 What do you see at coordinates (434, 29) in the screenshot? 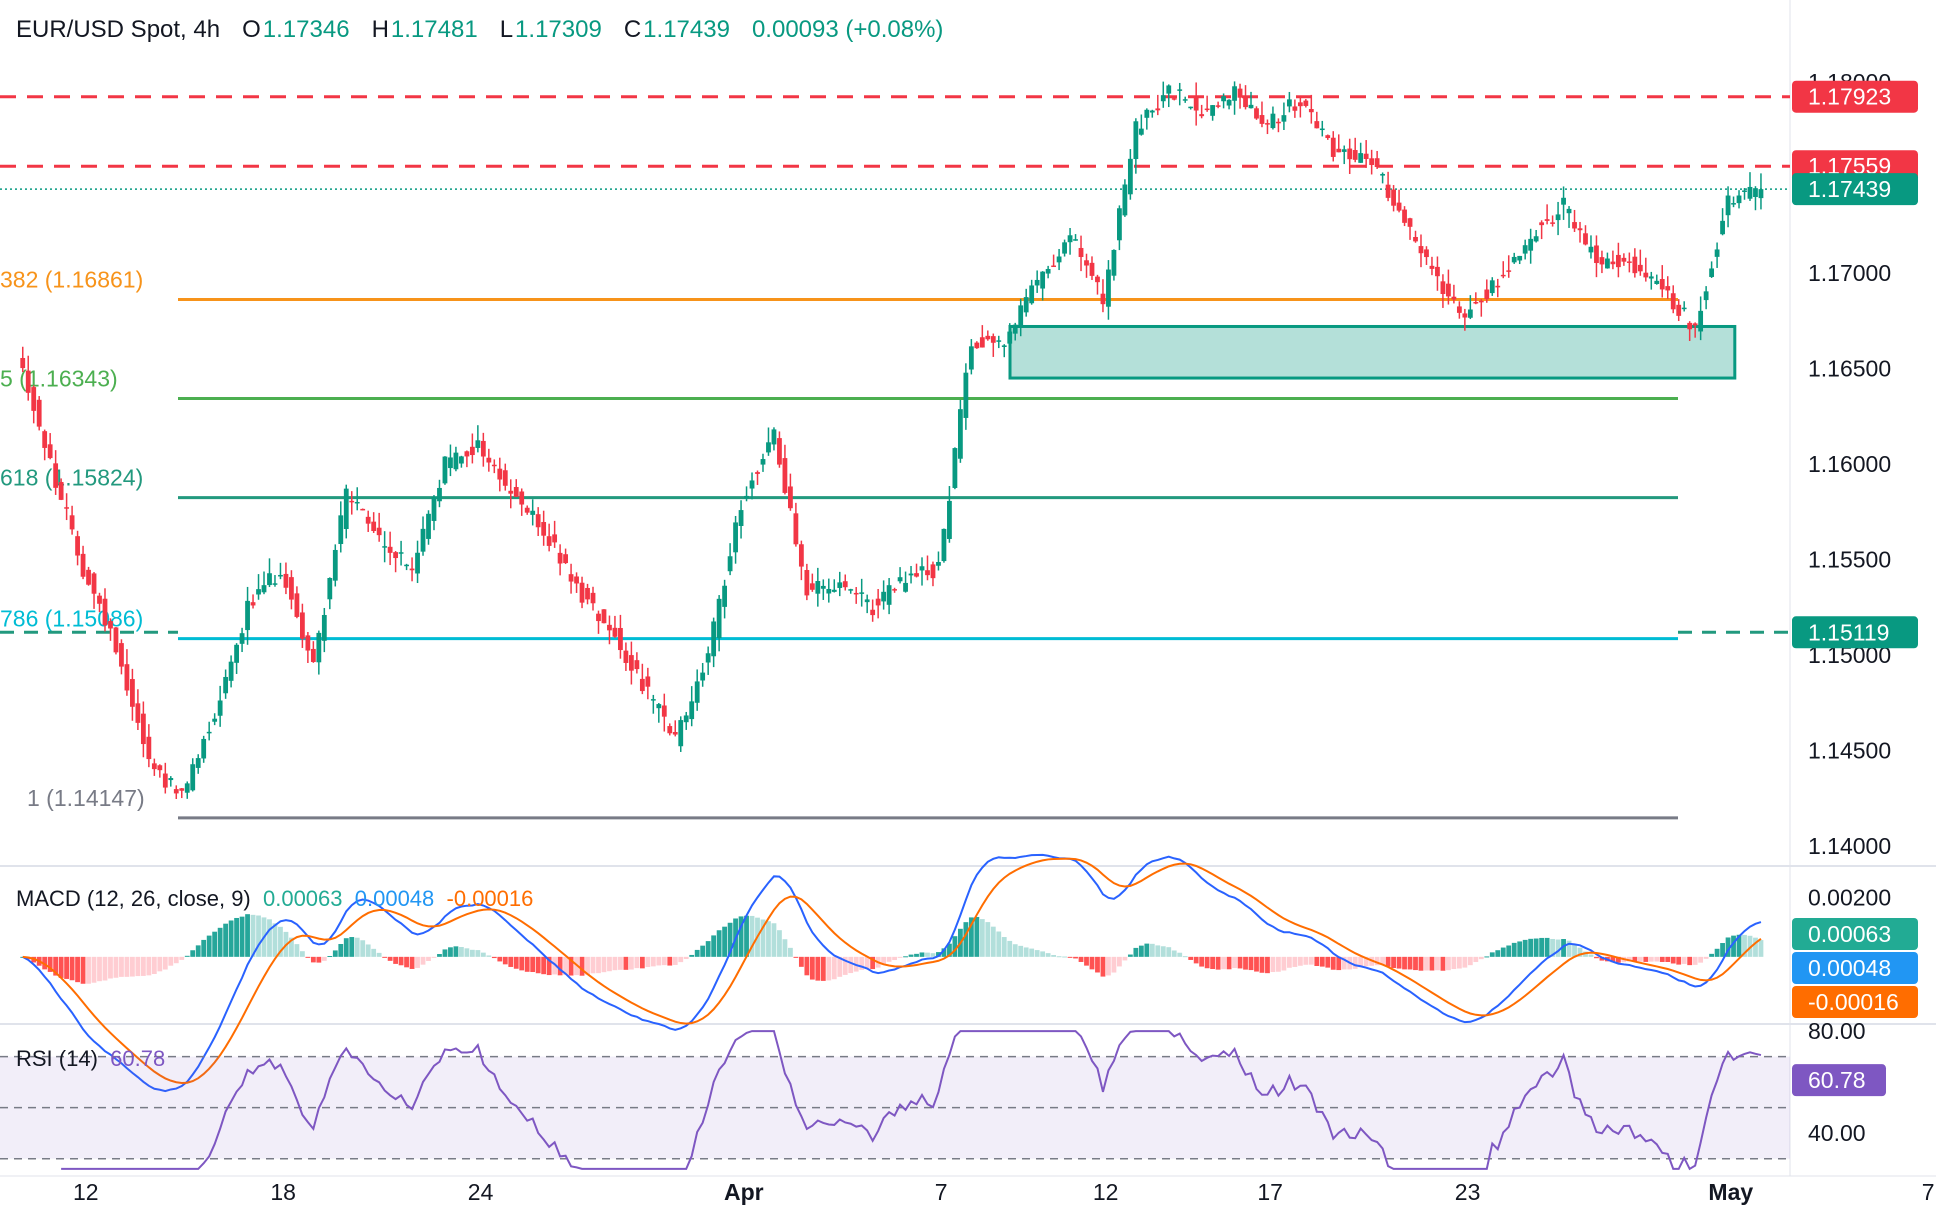
I see `high-value: 1.17481` at bounding box center [434, 29].